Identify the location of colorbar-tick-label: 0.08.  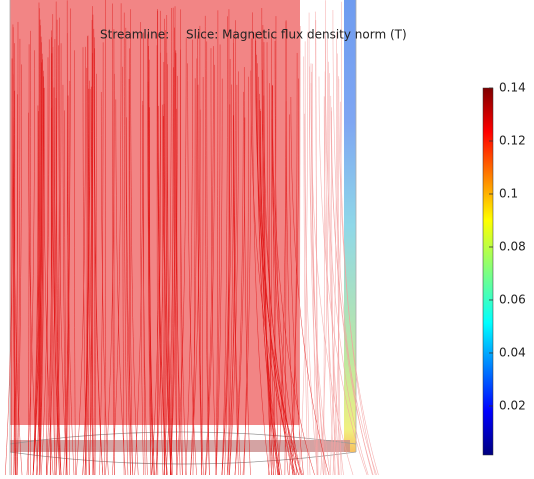
(512, 246).